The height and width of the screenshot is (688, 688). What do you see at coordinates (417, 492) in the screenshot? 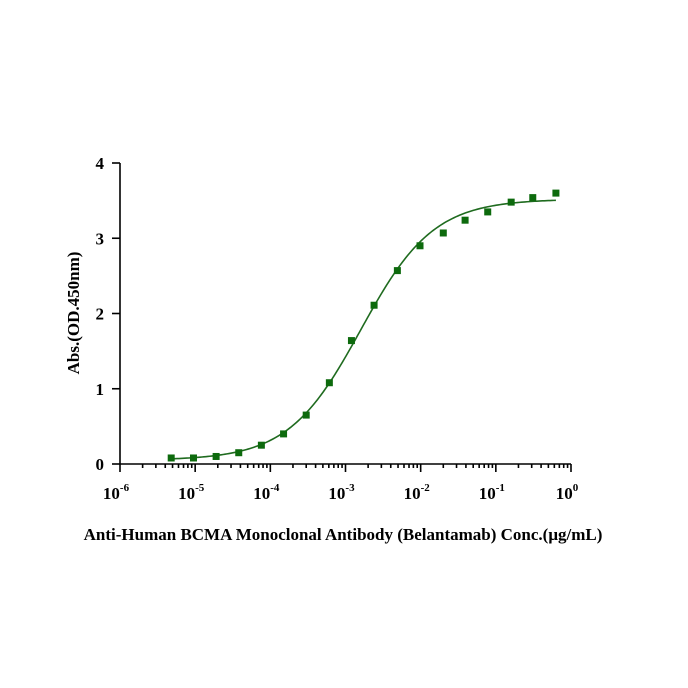
I see `x-tick-label: 10⁻²` at bounding box center [417, 492].